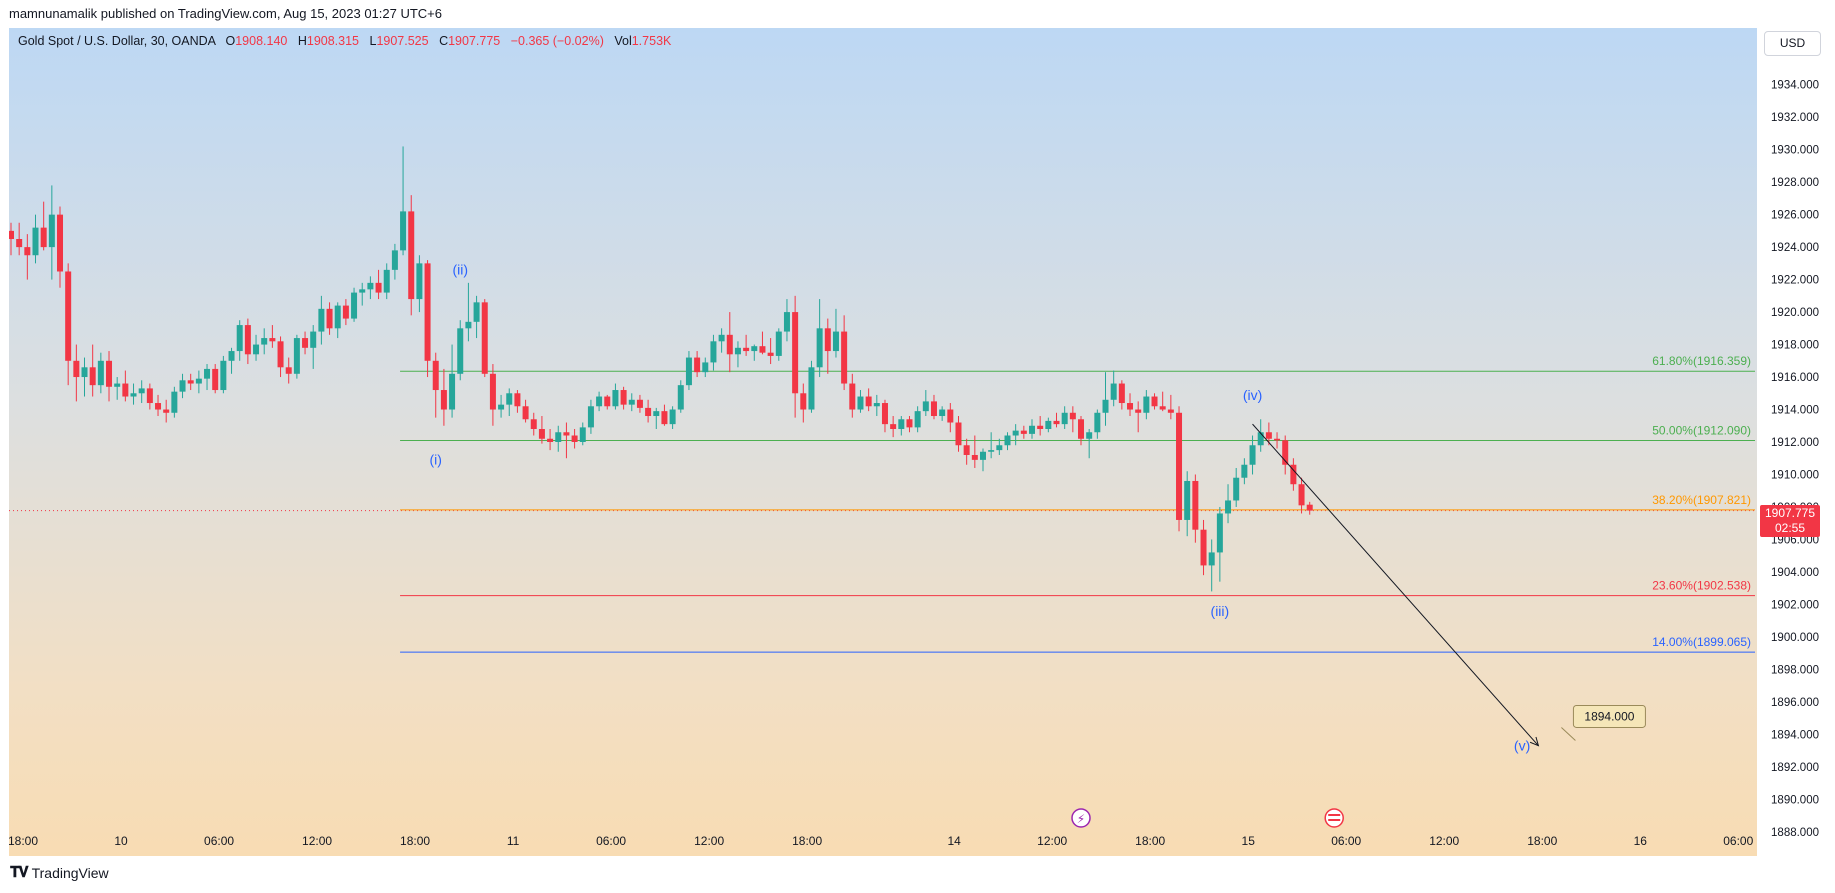  Describe the element at coordinates (513, 841) in the screenshot. I see `time-axis-label: 11` at that location.